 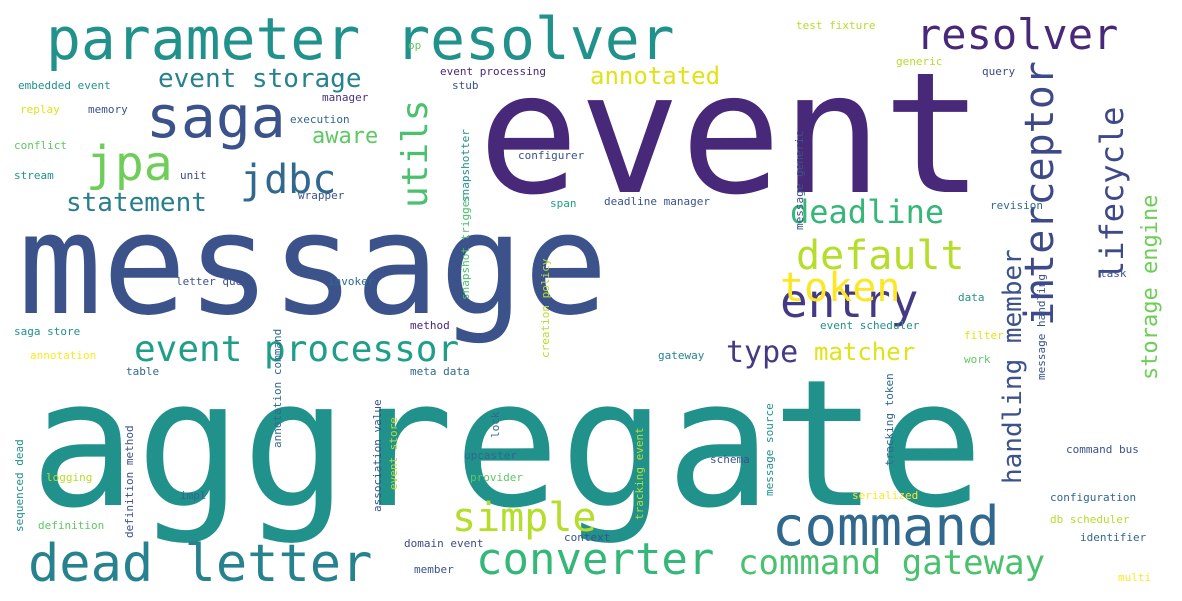 I want to click on word-message: message, so click(x=313, y=265).